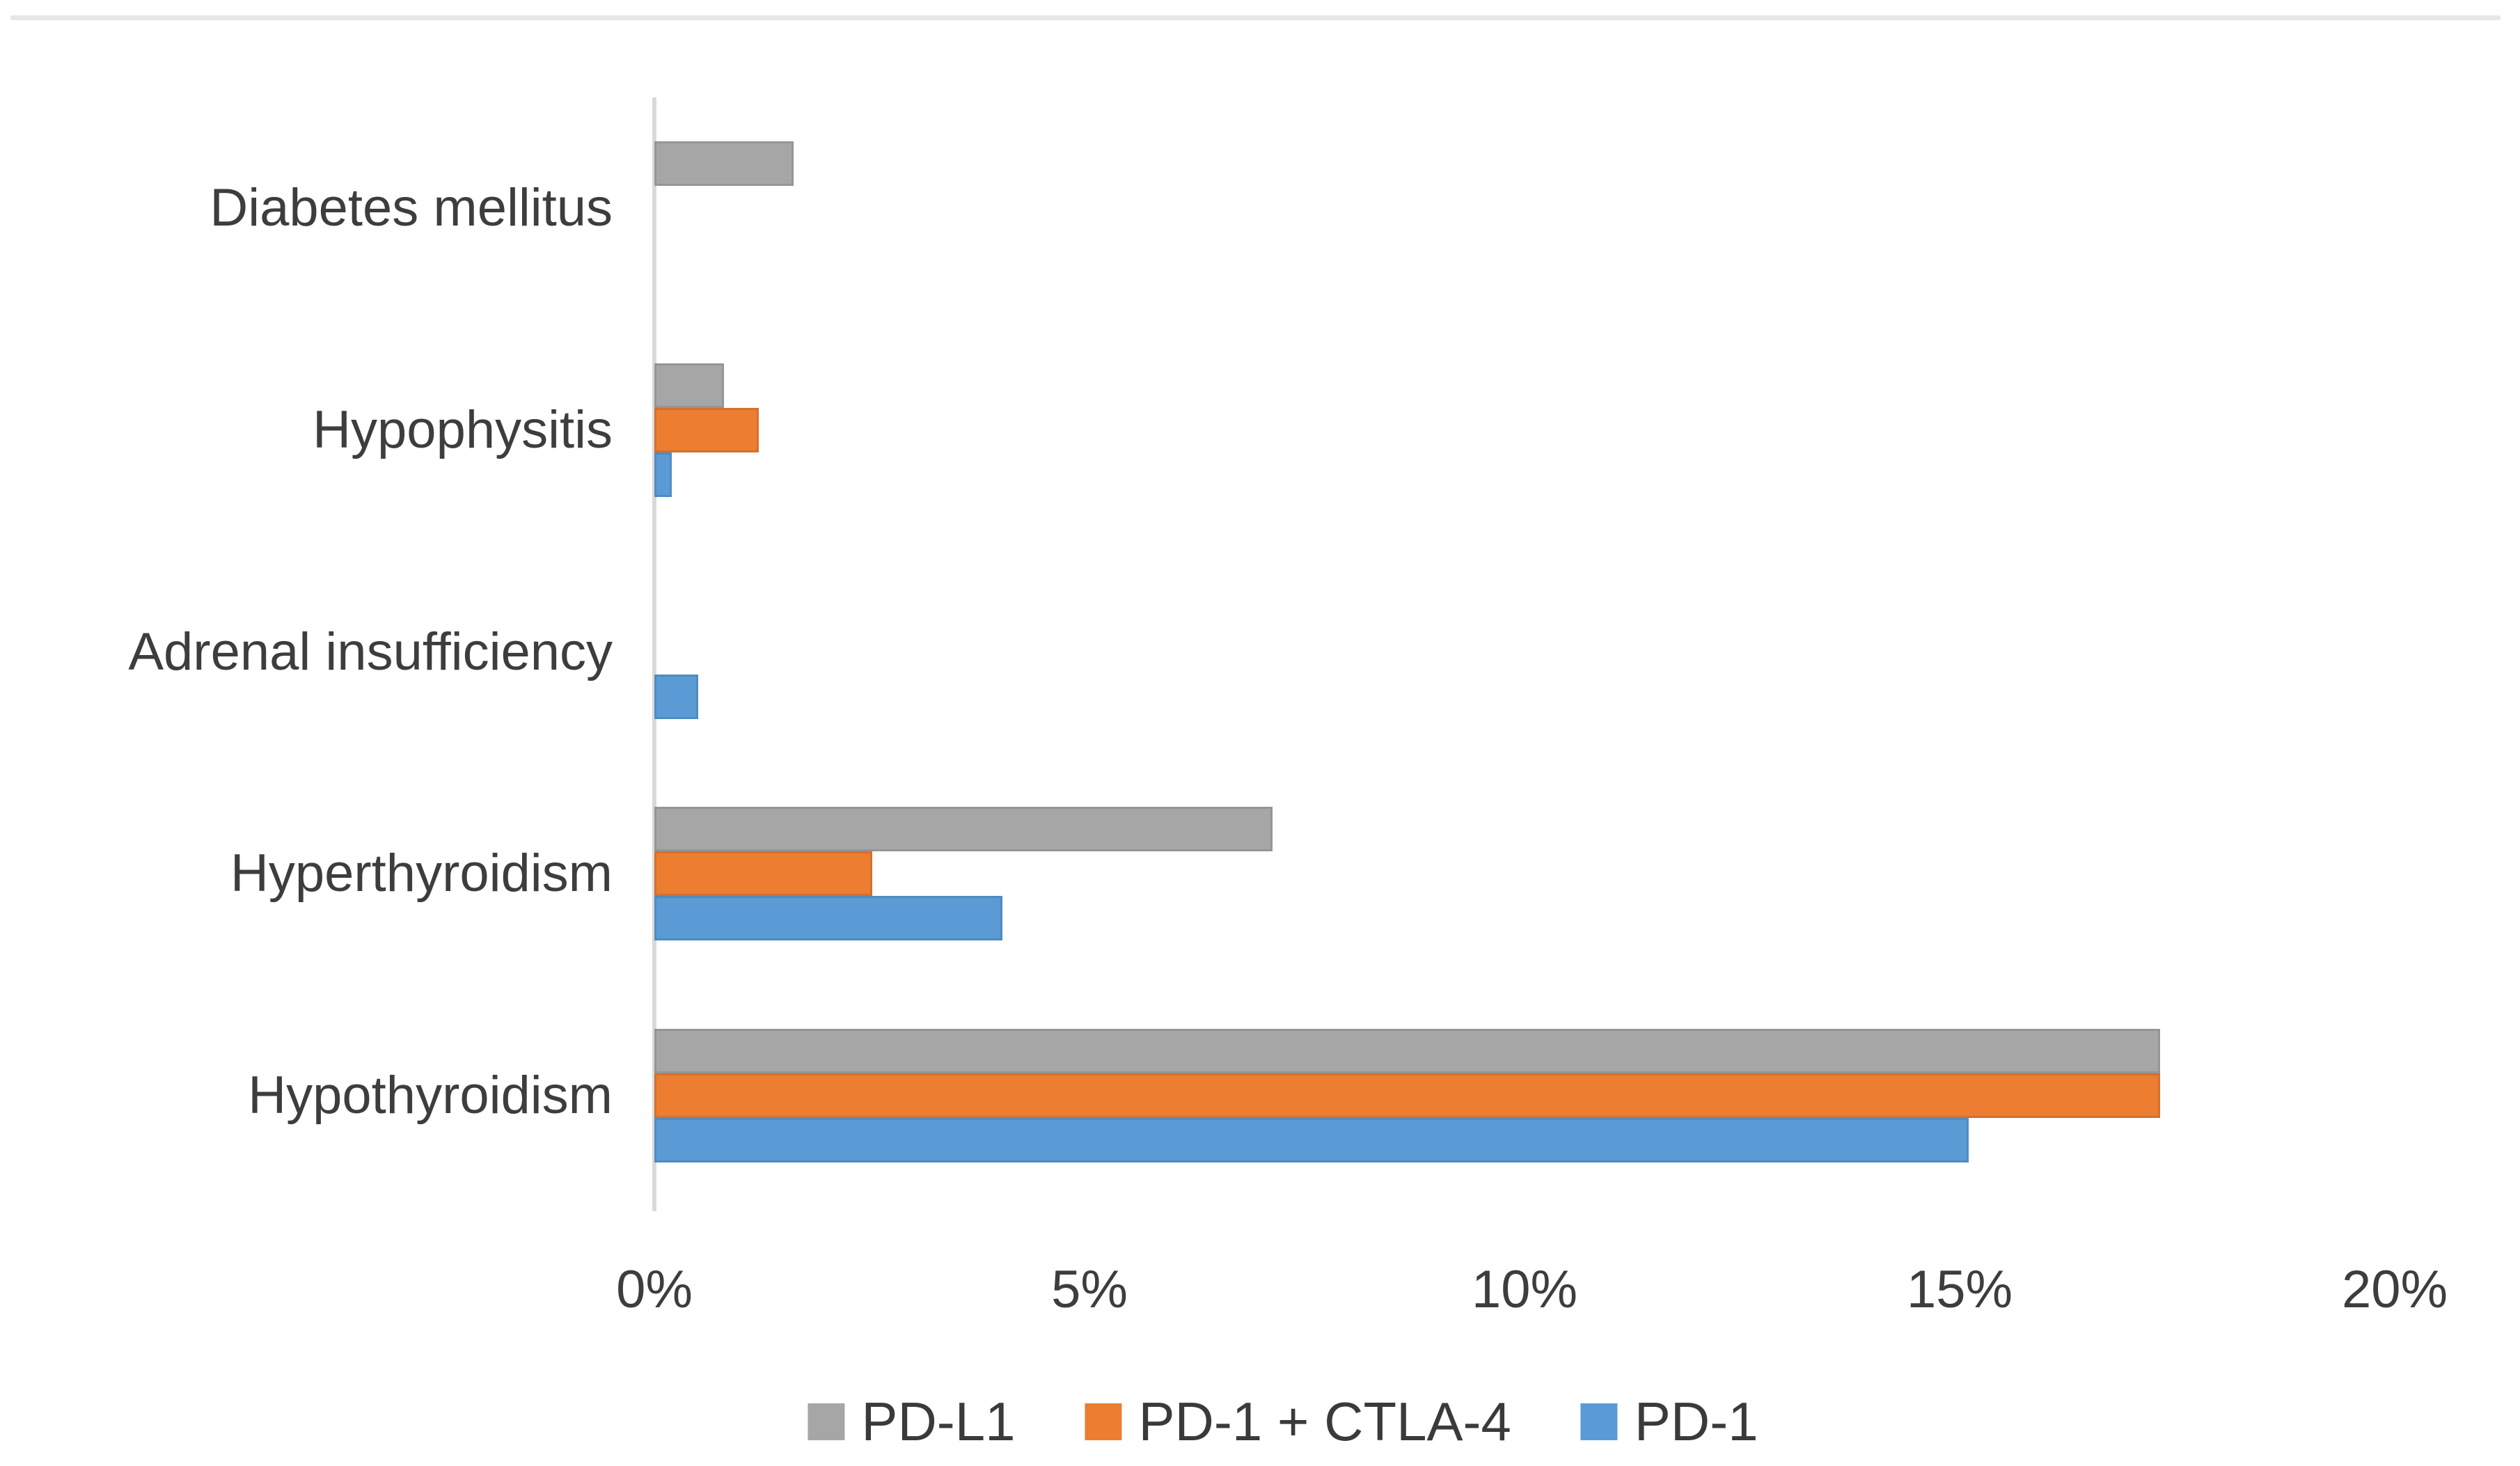  What do you see at coordinates (963, 829) in the screenshot?
I see `bar-pd-l1-hyperthyroidism` at bounding box center [963, 829].